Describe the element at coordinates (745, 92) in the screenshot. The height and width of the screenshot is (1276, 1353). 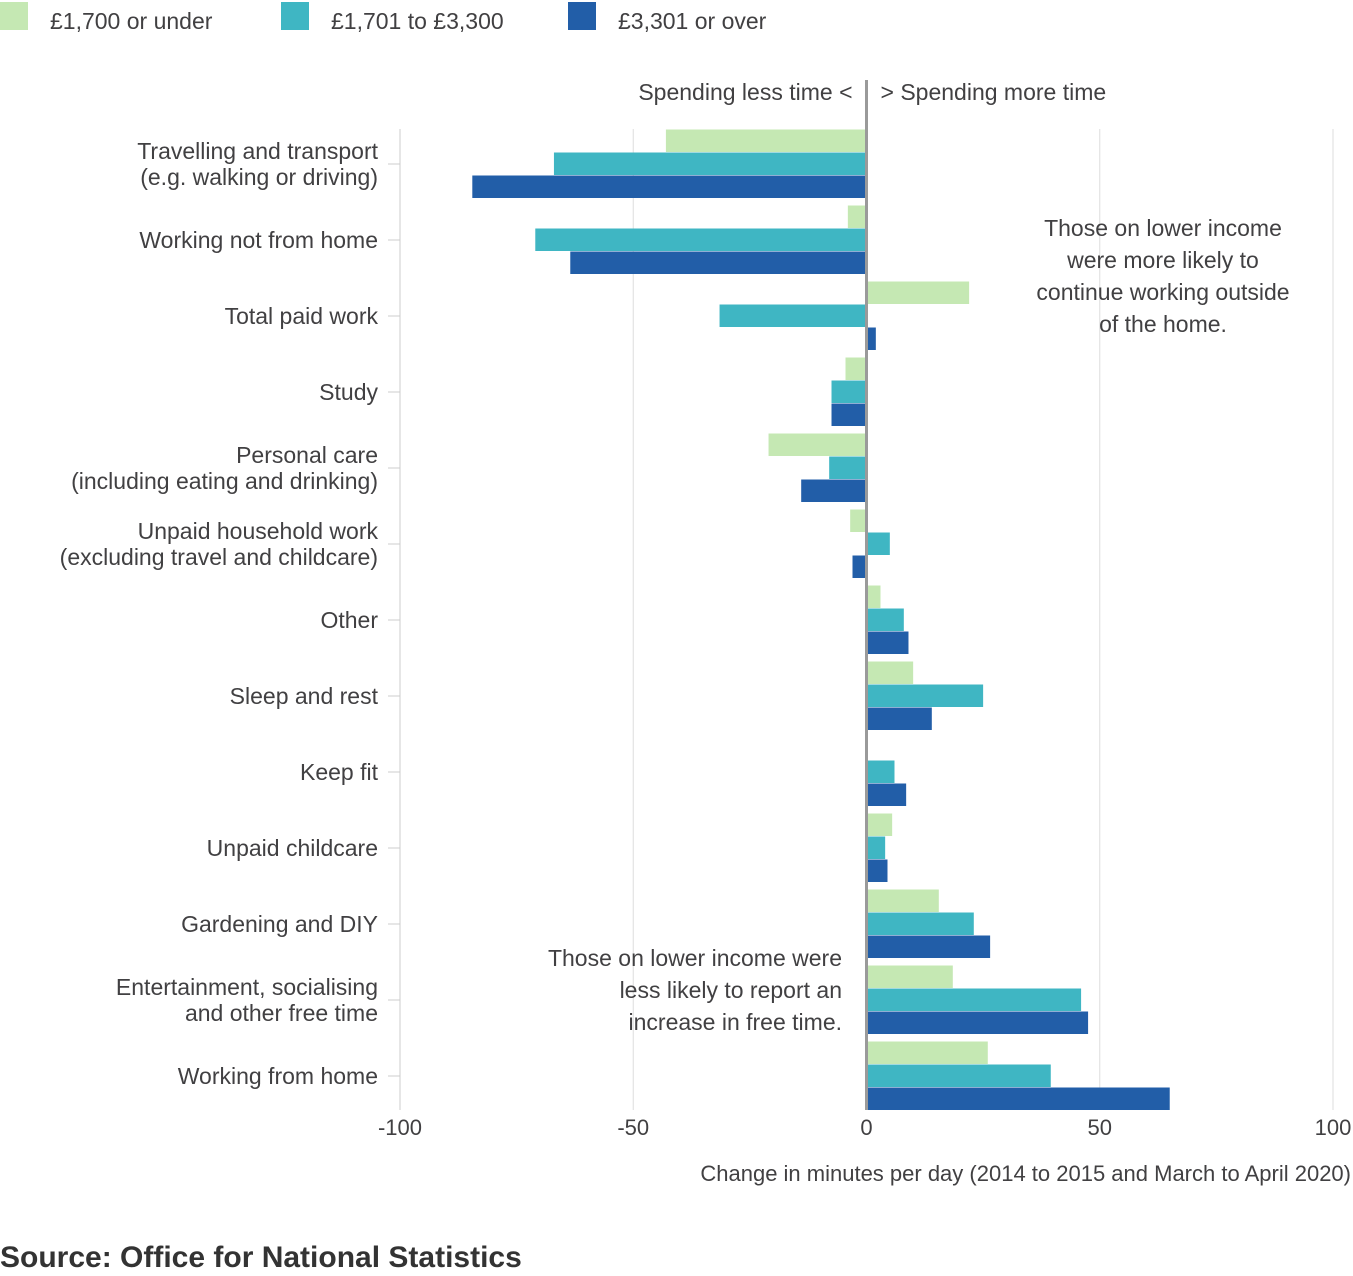
I see `direction-label-less: Spending less time <` at that location.